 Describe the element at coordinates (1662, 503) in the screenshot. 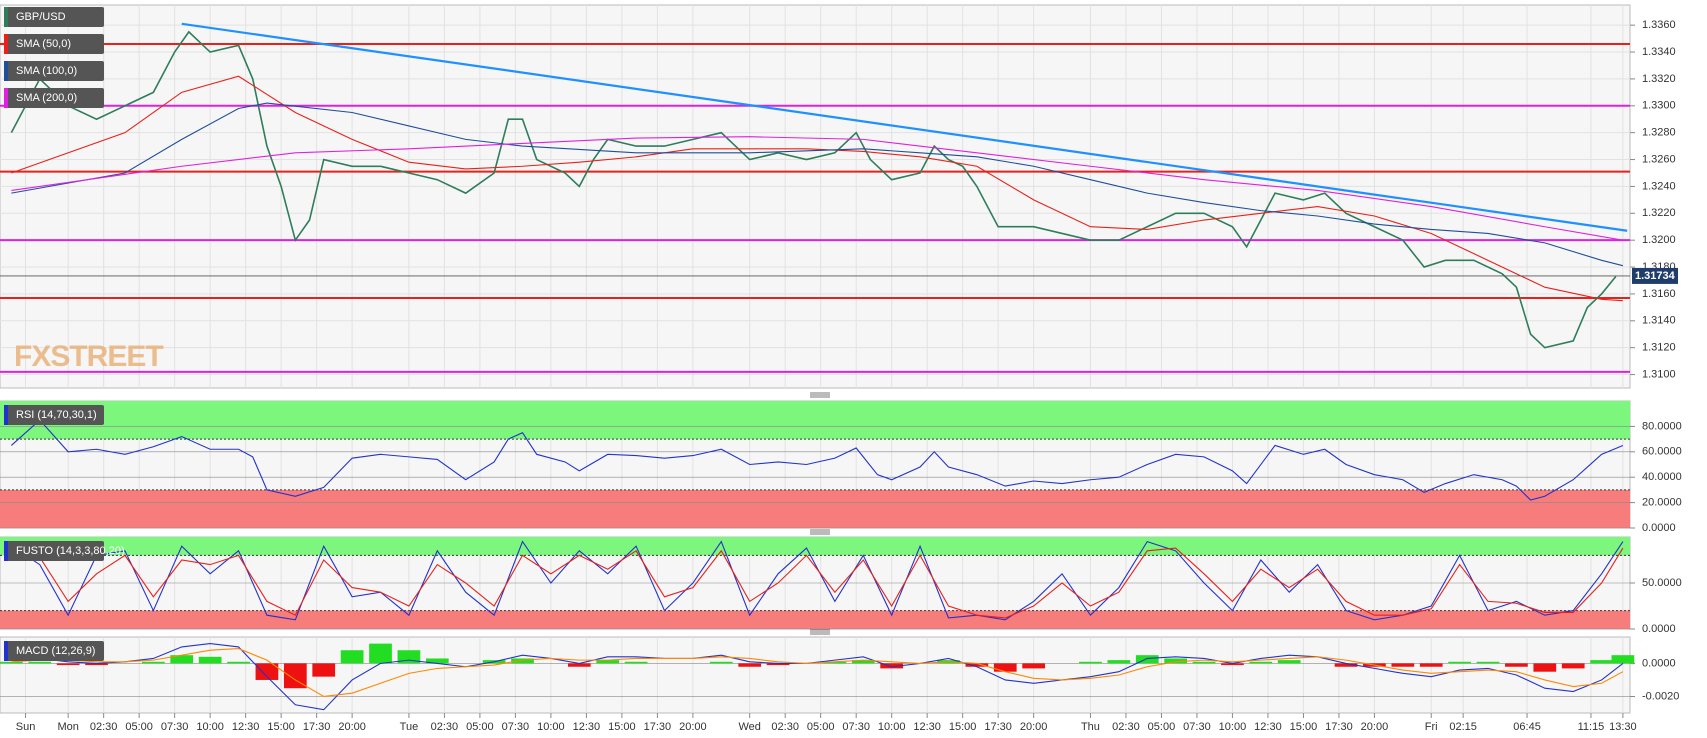

I see `y-tick-label: 20.0000` at that location.